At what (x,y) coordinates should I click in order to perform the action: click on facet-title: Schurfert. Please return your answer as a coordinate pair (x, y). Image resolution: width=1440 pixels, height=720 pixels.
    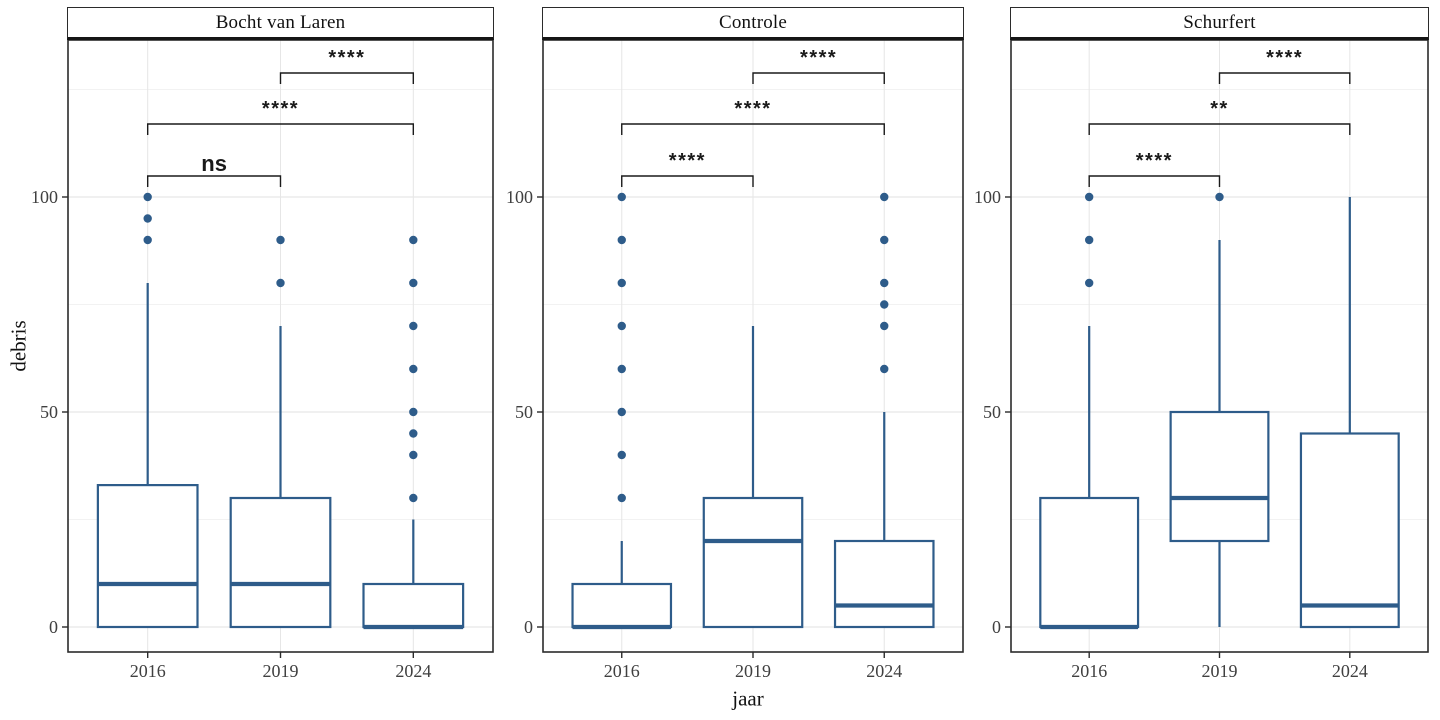
    Looking at the image, I should click on (1219, 22).